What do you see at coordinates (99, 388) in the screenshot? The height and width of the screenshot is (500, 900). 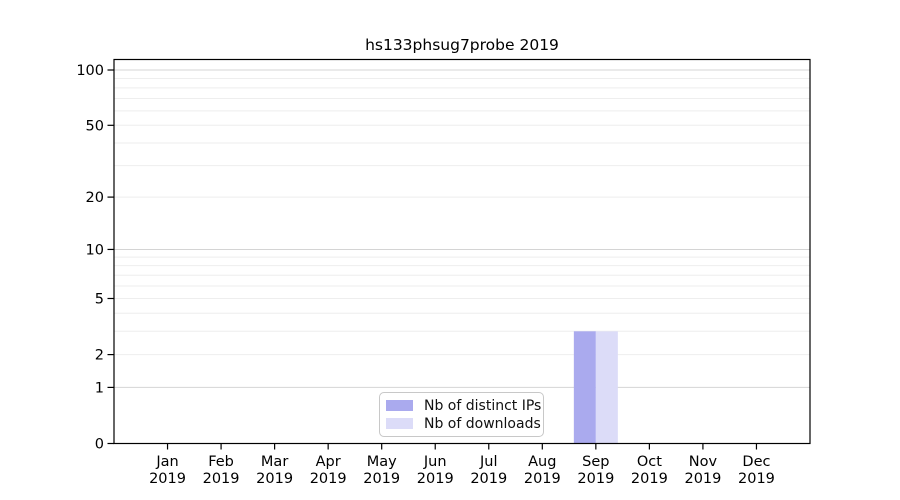 I see `y-tick-label: 1` at bounding box center [99, 388].